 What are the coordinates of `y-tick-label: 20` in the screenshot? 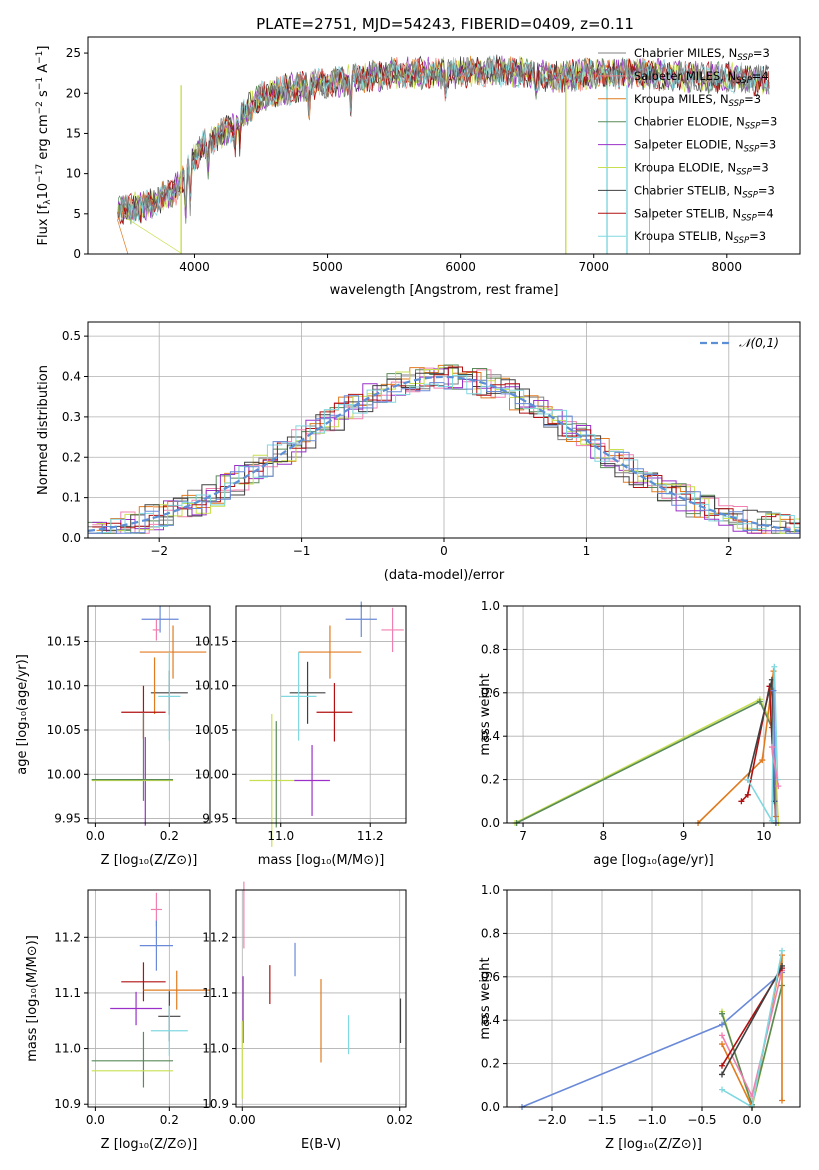 It's located at (73, 93).